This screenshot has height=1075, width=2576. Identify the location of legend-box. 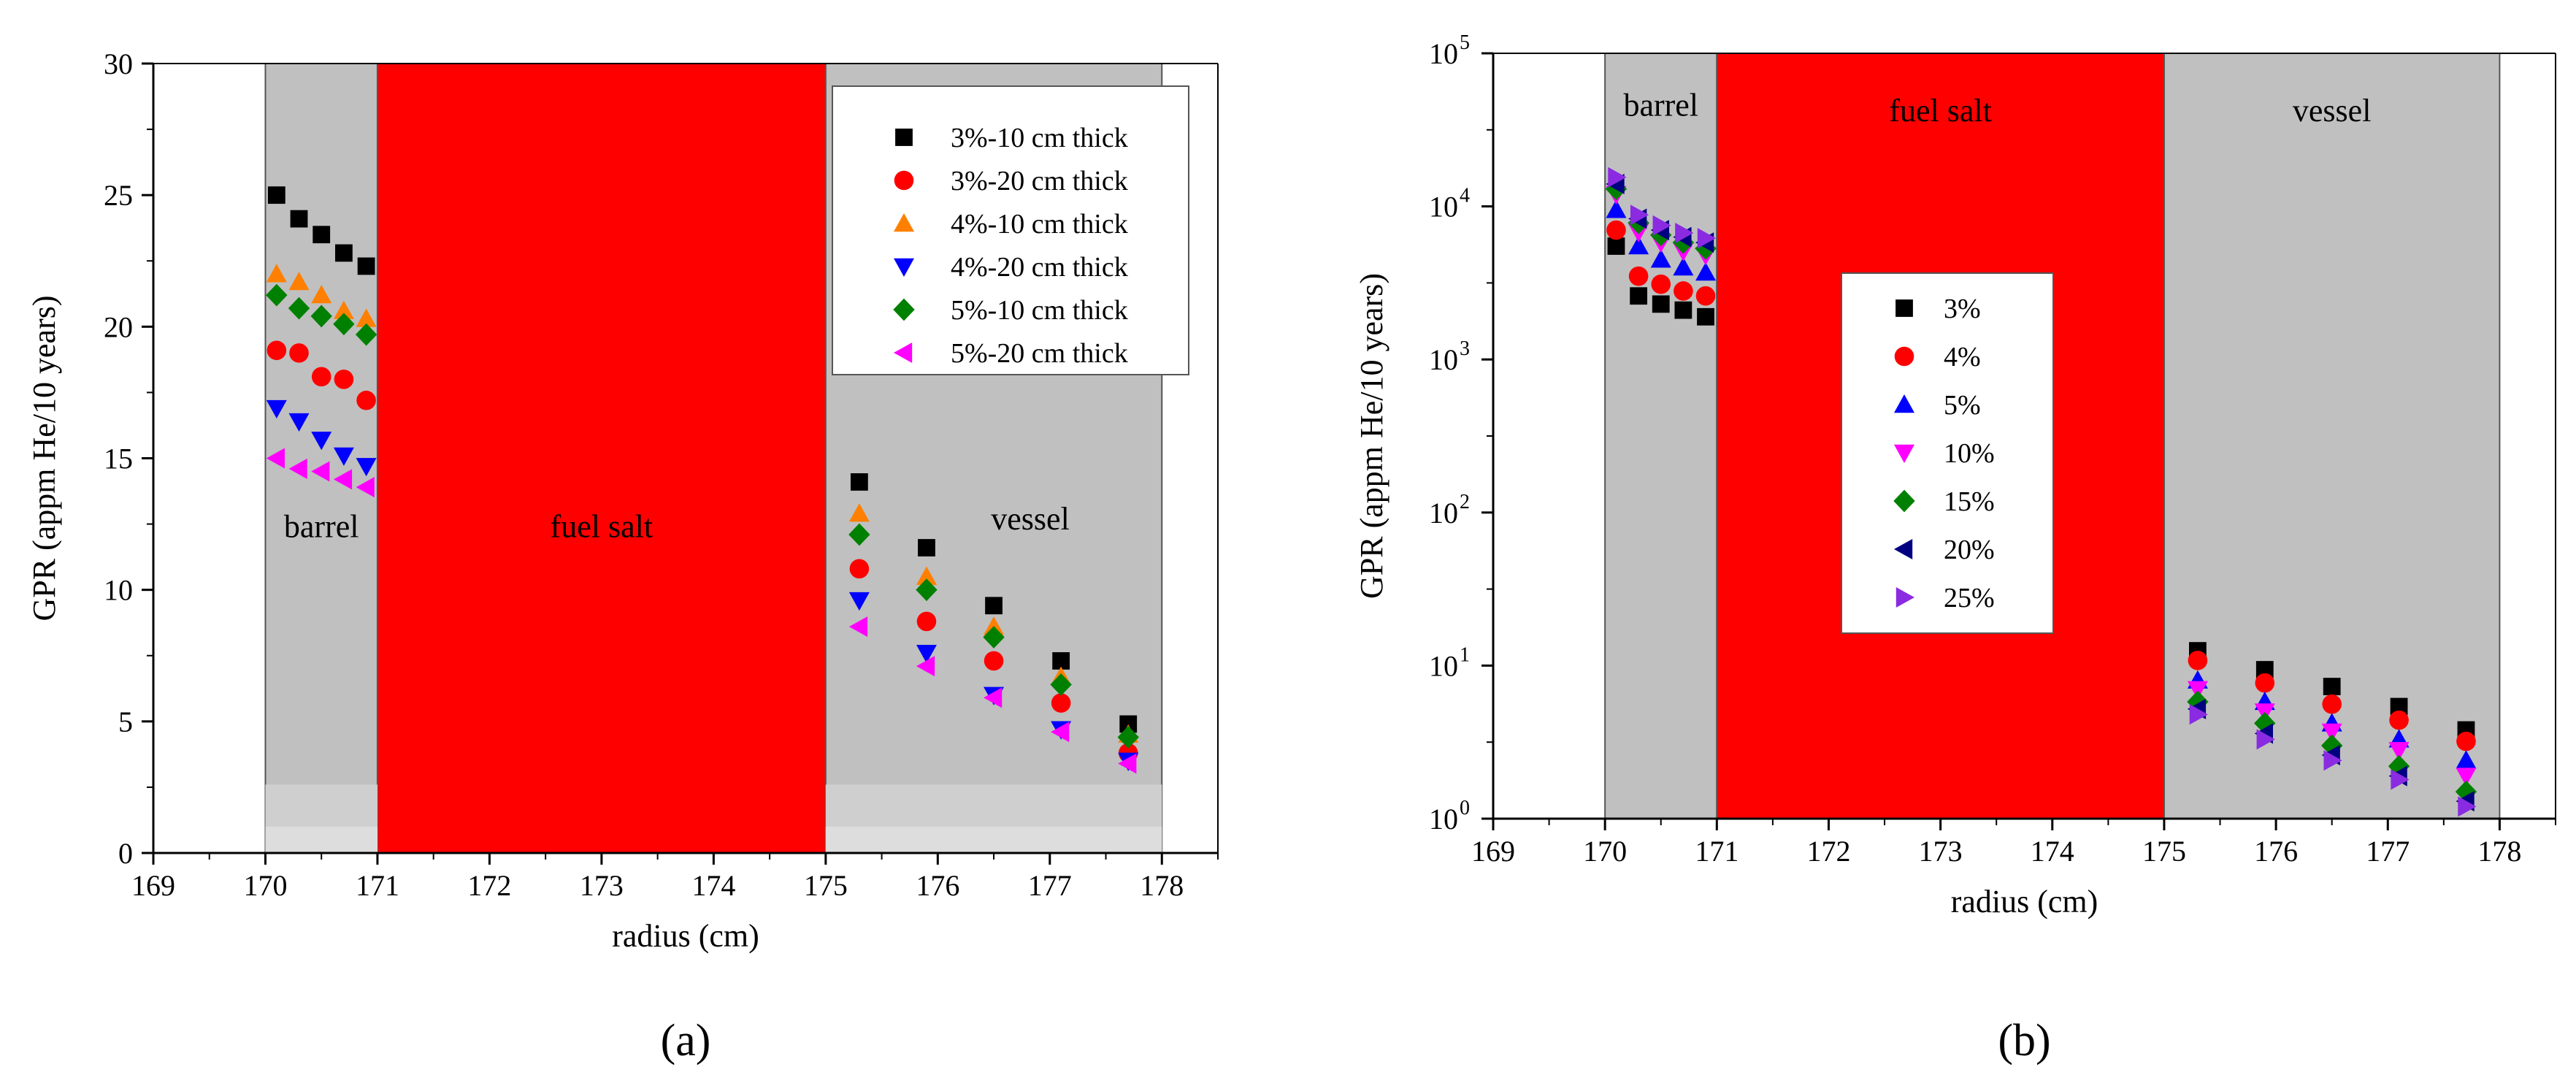
(1011, 230).